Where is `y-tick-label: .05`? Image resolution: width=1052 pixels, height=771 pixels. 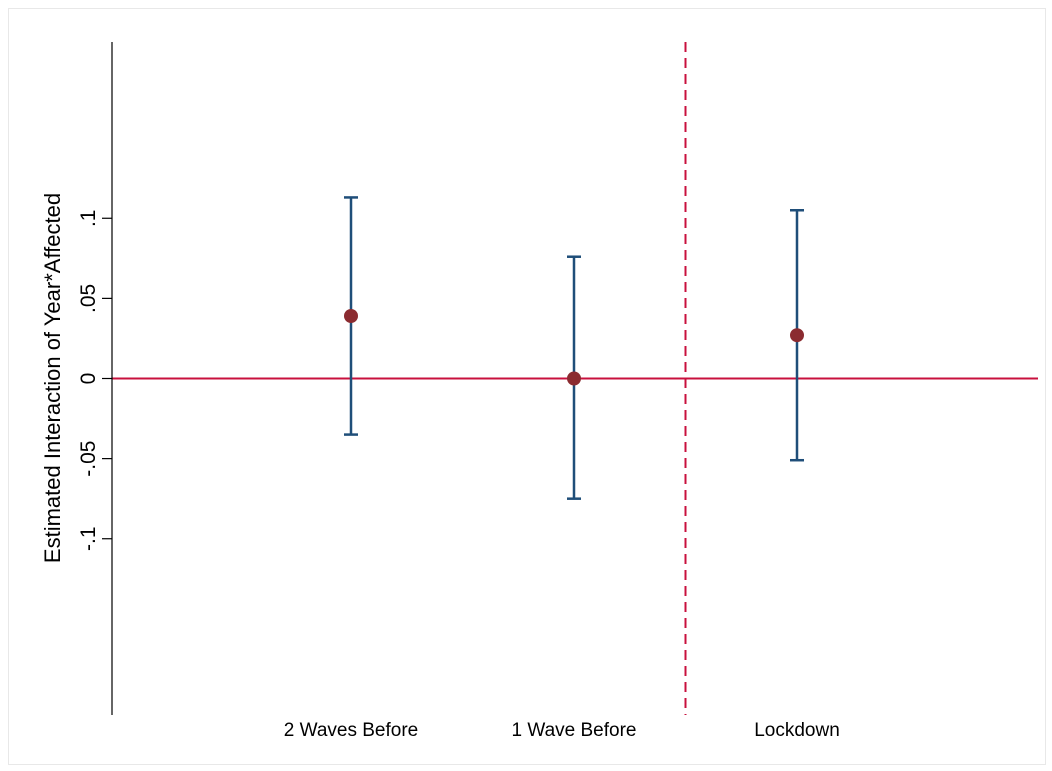
y-tick-label: .05 is located at coordinates (88, 298).